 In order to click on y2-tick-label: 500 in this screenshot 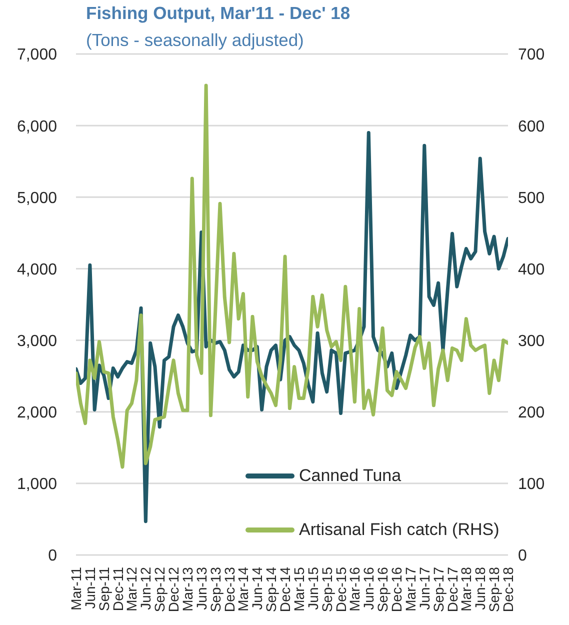, I will do `click(531, 198)`.